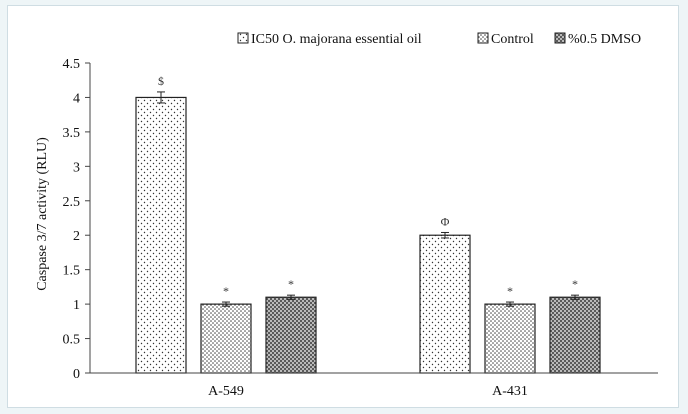 Image resolution: width=688 pixels, height=414 pixels. Describe the element at coordinates (512, 39) in the screenshot. I see `legend-label: Control` at that location.